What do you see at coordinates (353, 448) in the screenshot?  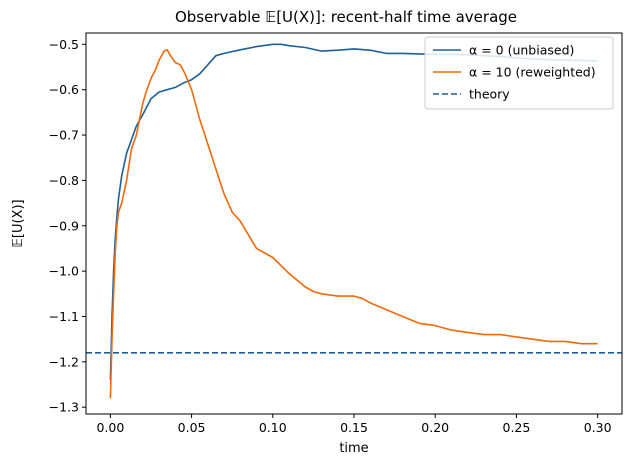 I see `x-axis-label: time` at bounding box center [353, 448].